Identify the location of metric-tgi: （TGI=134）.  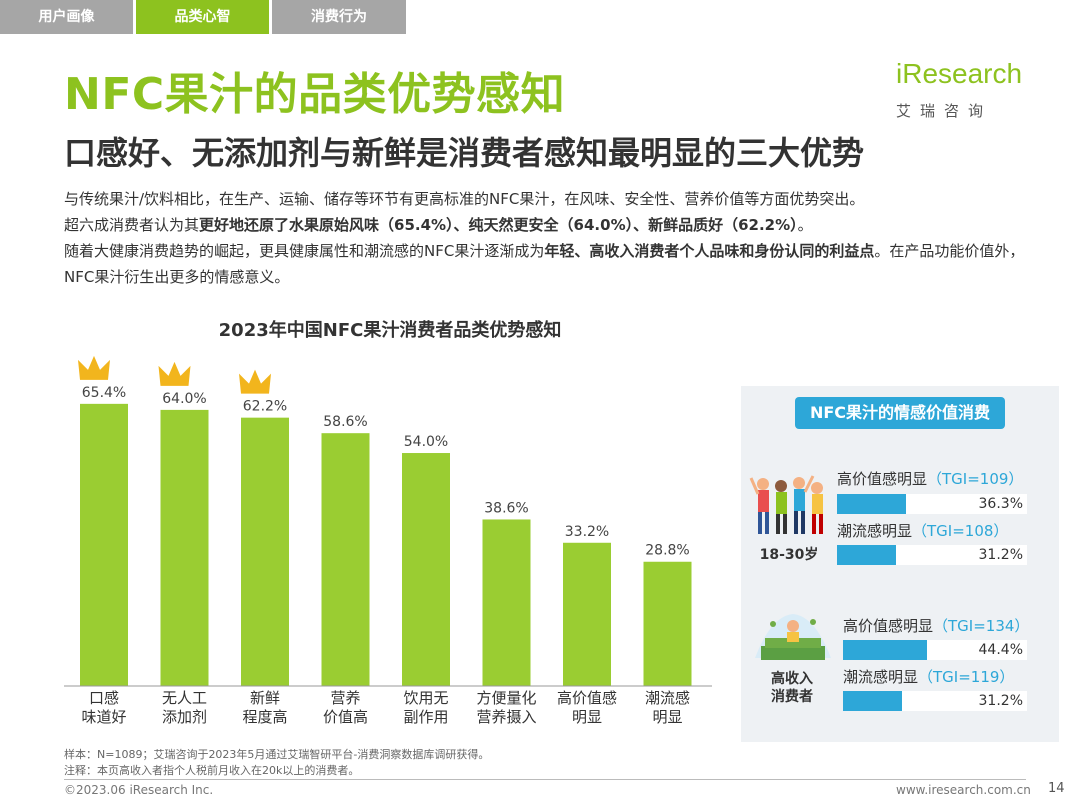
(981, 626).